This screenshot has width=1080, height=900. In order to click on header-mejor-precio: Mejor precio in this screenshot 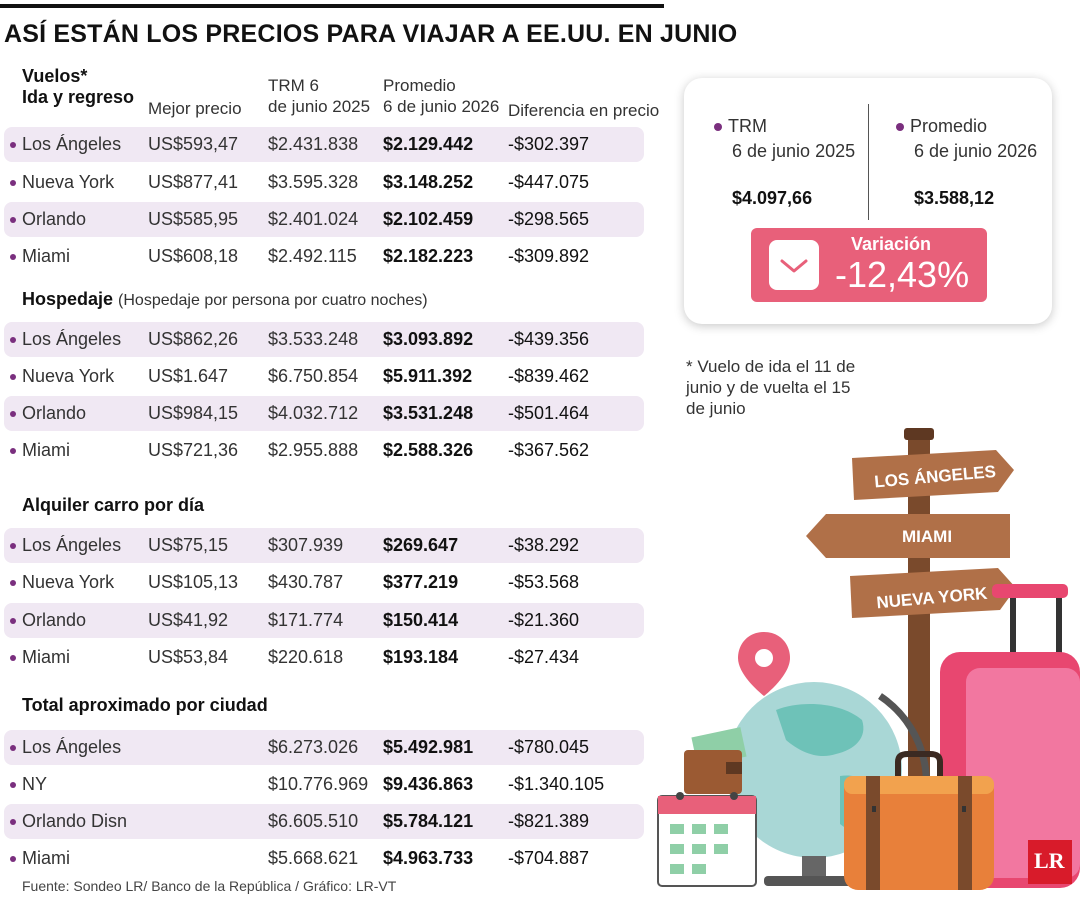, I will do `click(195, 108)`.